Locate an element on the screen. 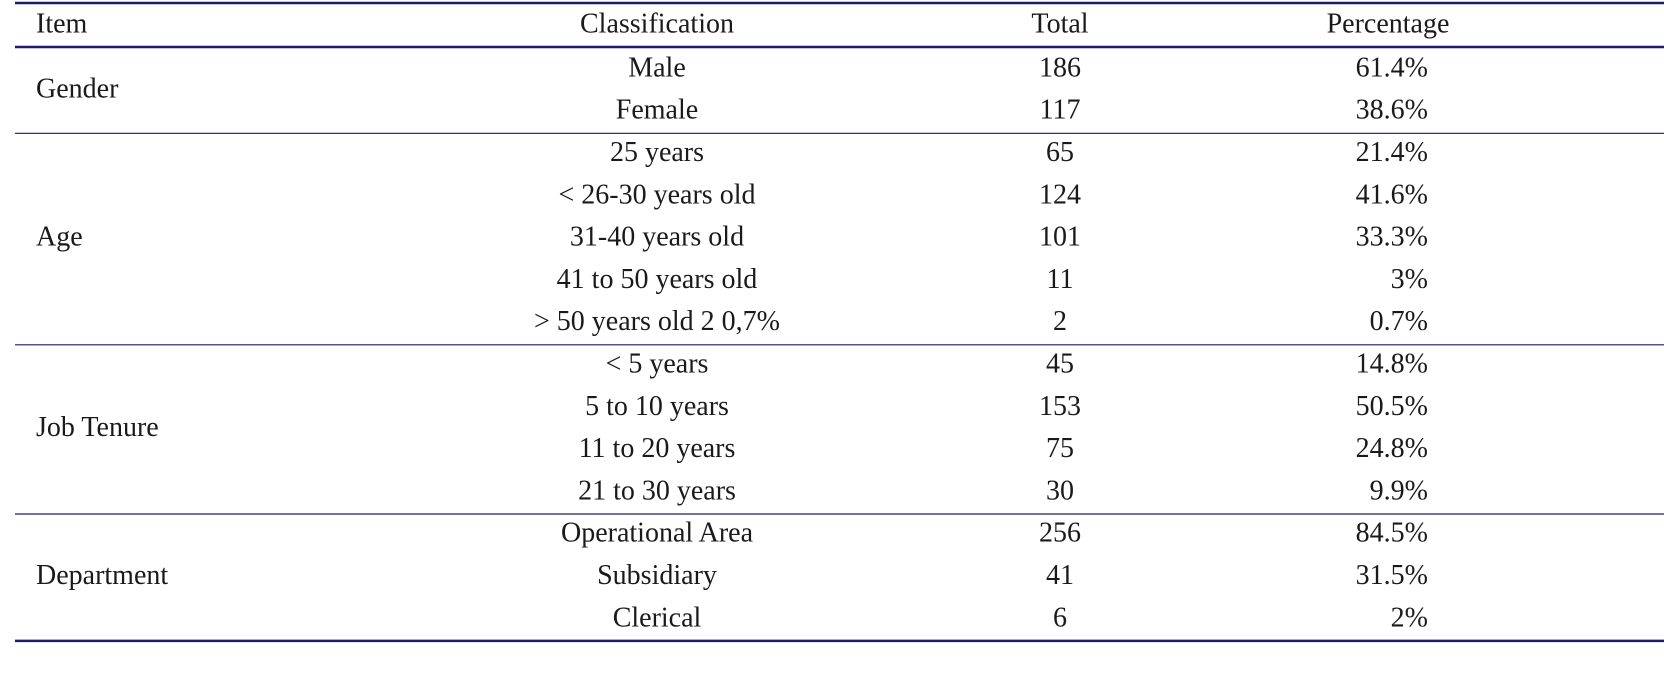 This screenshot has width=1664, height=692. cell: Clerical is located at coordinates (657, 617).